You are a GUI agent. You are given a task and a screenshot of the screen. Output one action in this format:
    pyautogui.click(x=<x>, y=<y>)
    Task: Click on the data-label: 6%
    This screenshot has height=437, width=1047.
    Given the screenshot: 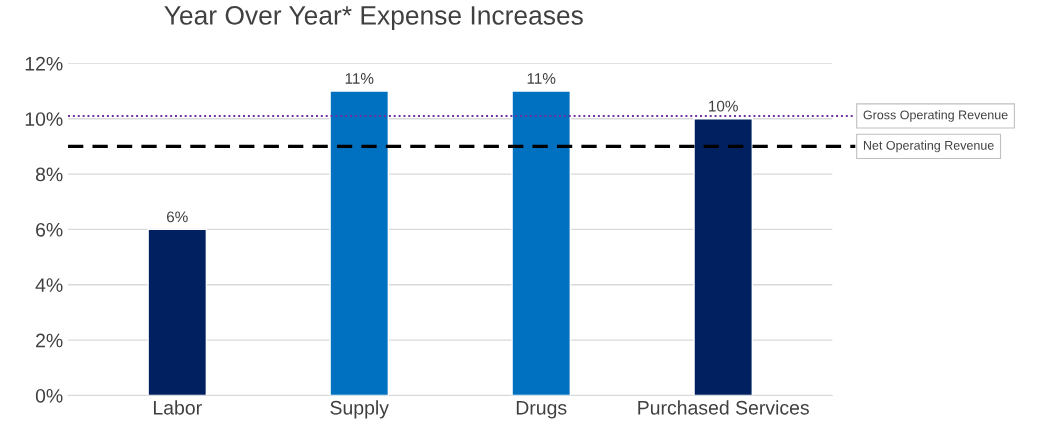 What is the action you would take?
    pyautogui.click(x=177, y=217)
    